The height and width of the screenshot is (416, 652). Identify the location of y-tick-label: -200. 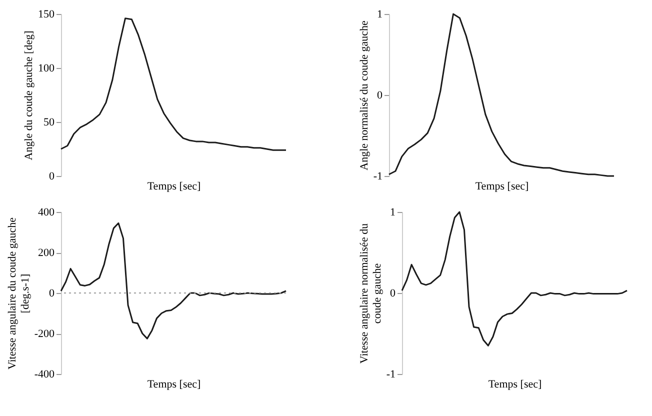
(44, 334).